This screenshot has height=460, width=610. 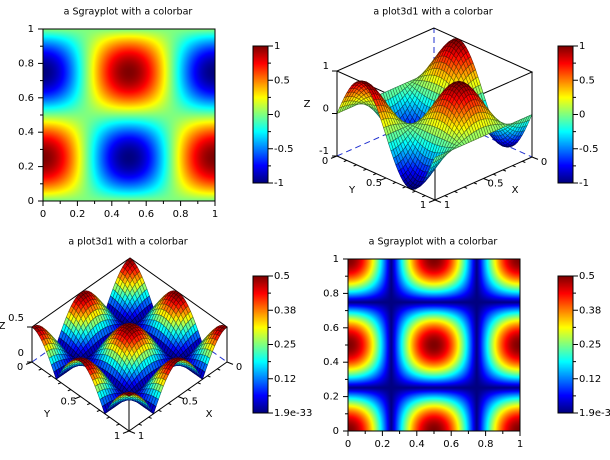 What do you see at coordinates (324, 151) in the screenshot?
I see `z-tick-label: -1` at bounding box center [324, 151].